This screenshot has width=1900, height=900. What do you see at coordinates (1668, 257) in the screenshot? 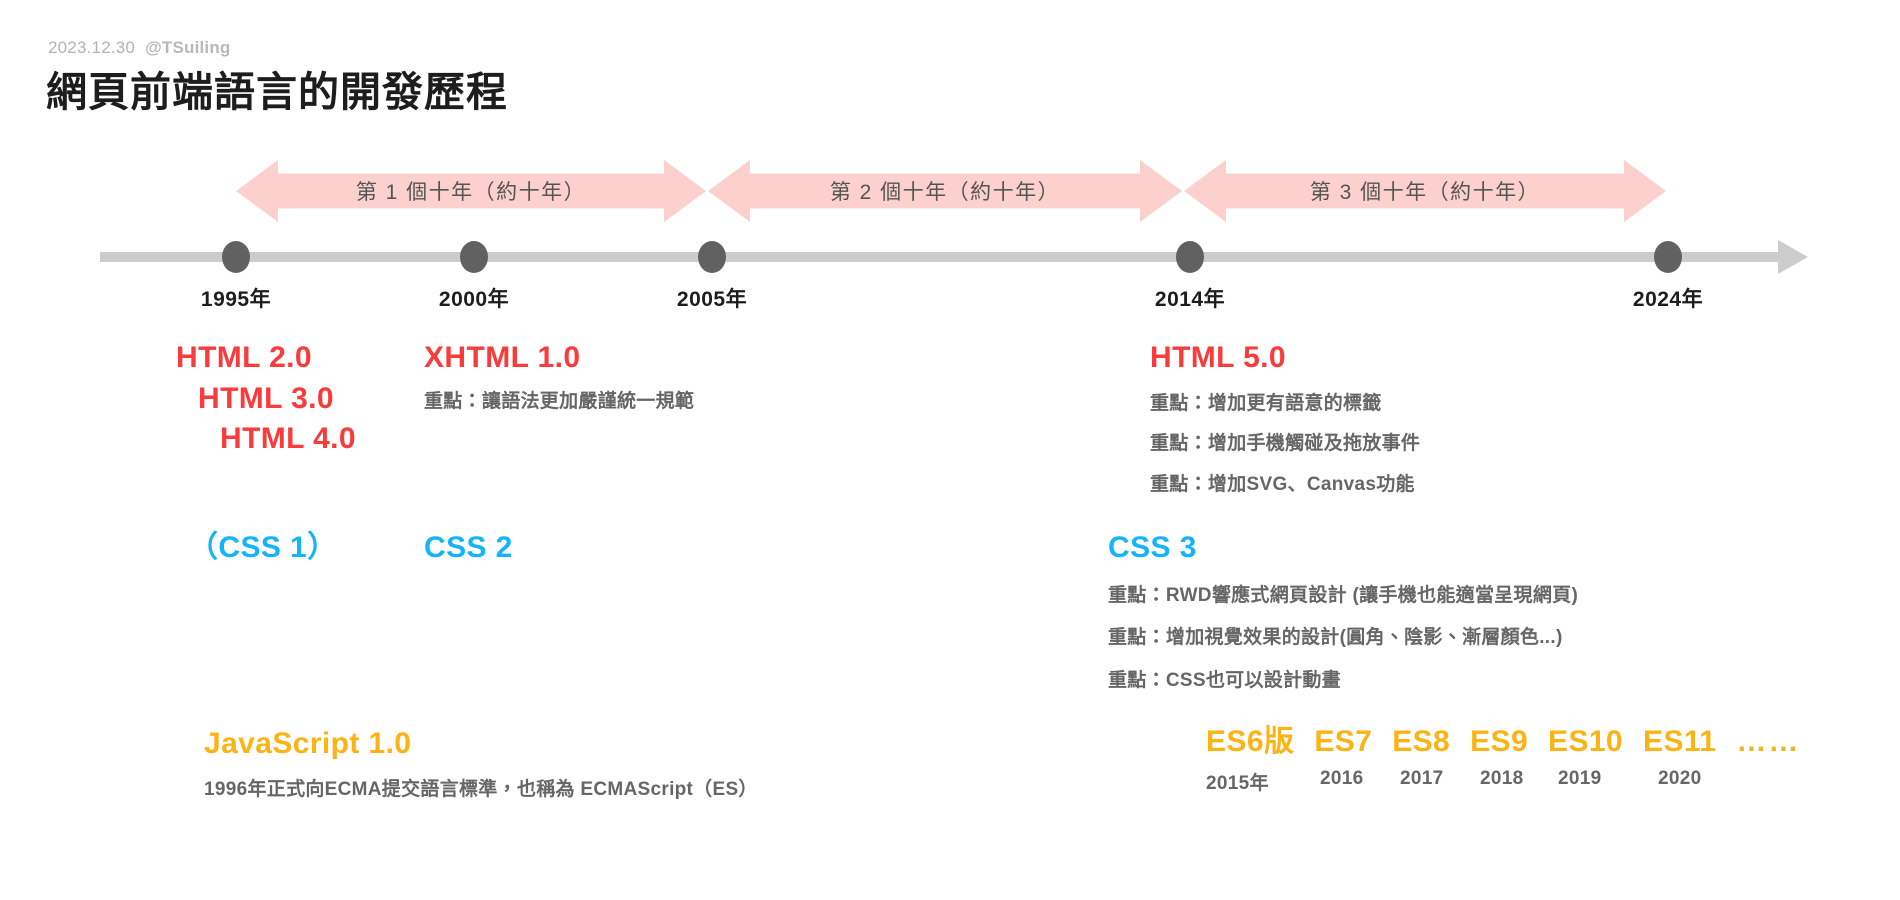
I see `timeline-node-2024` at bounding box center [1668, 257].